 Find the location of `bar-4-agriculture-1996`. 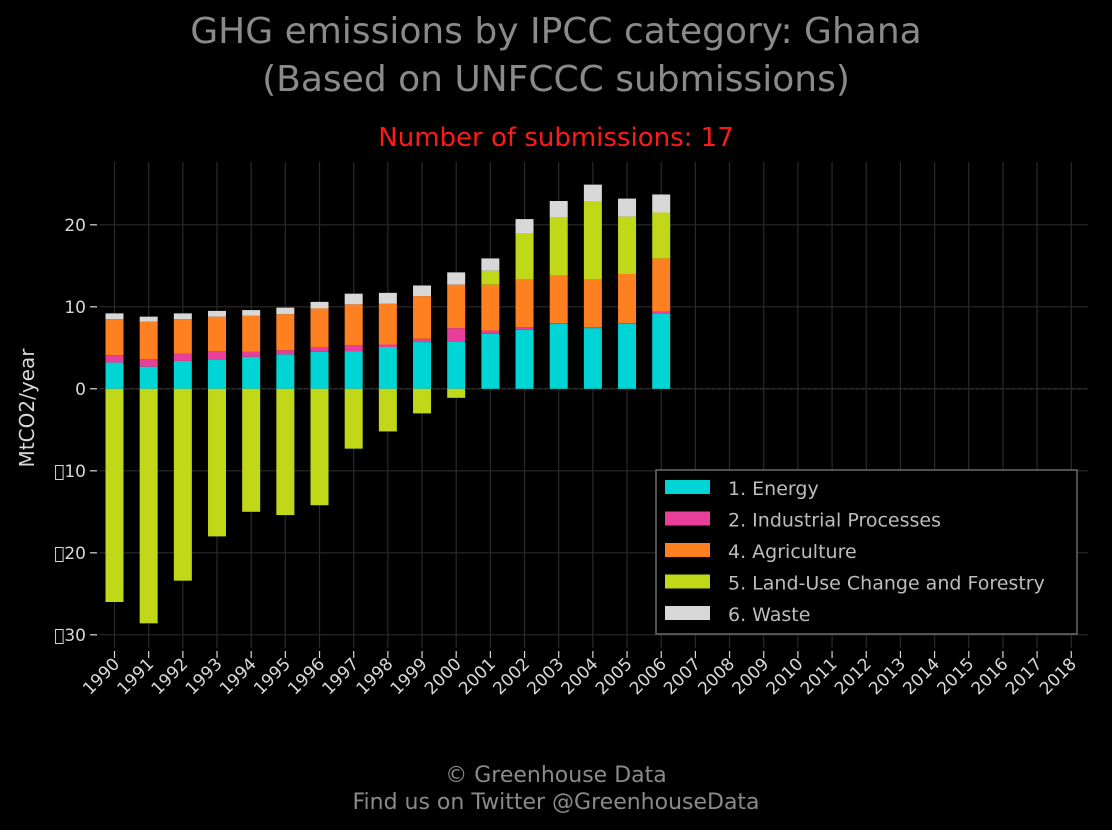

bar-4-agriculture-1996 is located at coordinates (319, 327).